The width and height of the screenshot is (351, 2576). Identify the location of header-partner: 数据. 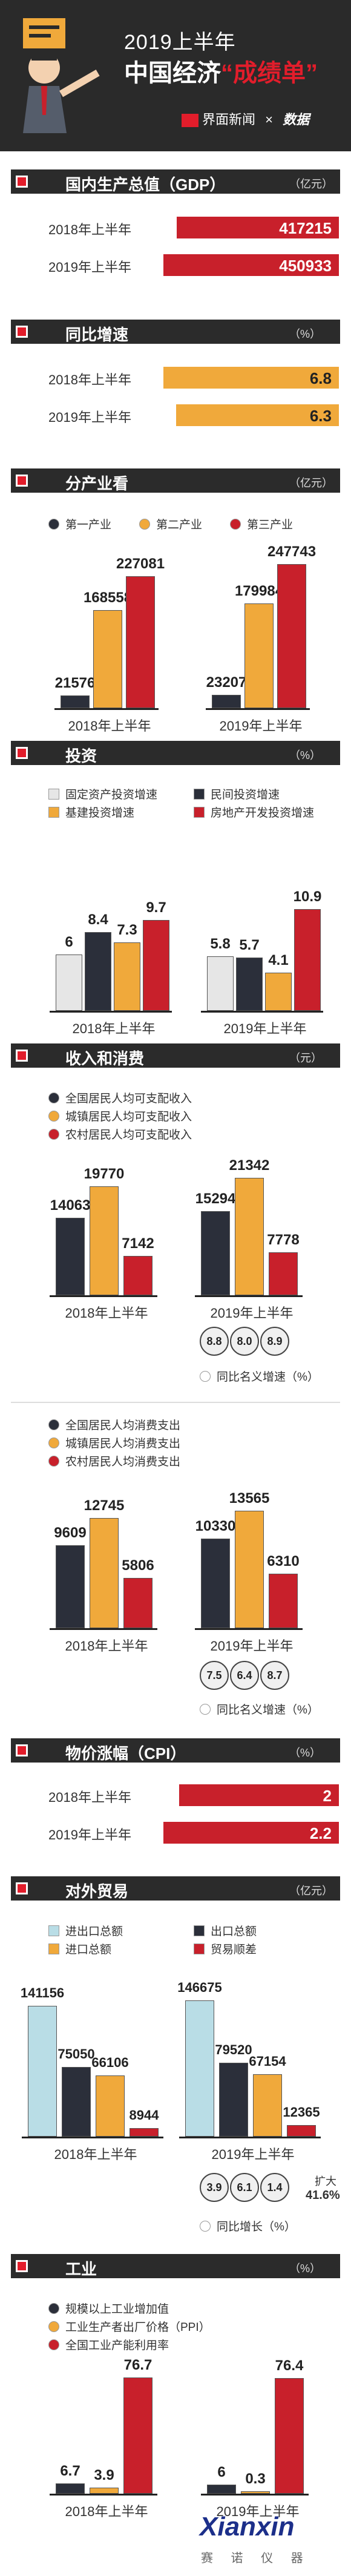
(296, 119).